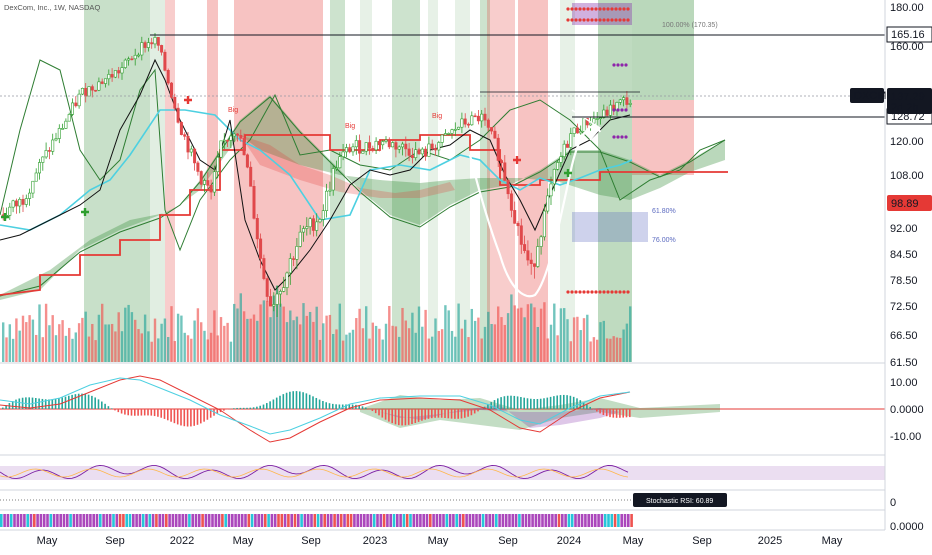  Describe the element at coordinates (904, 383) in the screenshot. I see `macd-tick-label: 10.00` at that location.